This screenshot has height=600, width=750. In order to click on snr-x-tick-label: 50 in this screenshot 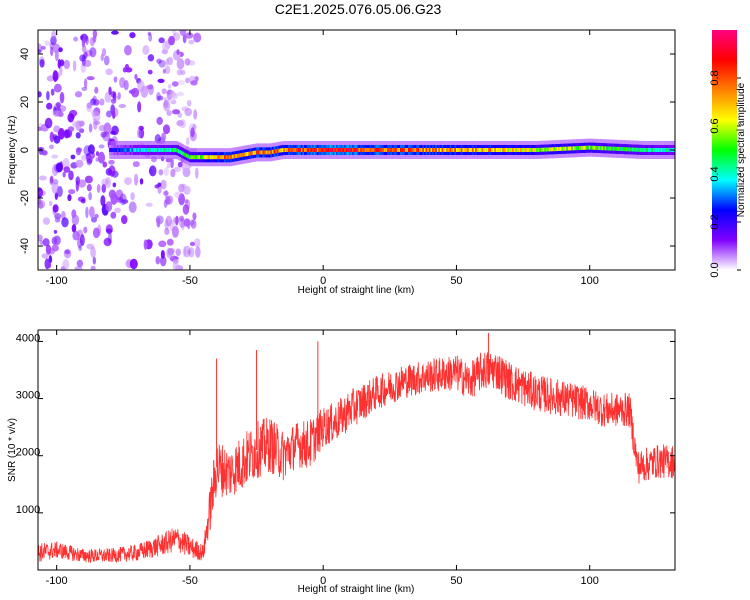, I will do `click(456, 581)`.